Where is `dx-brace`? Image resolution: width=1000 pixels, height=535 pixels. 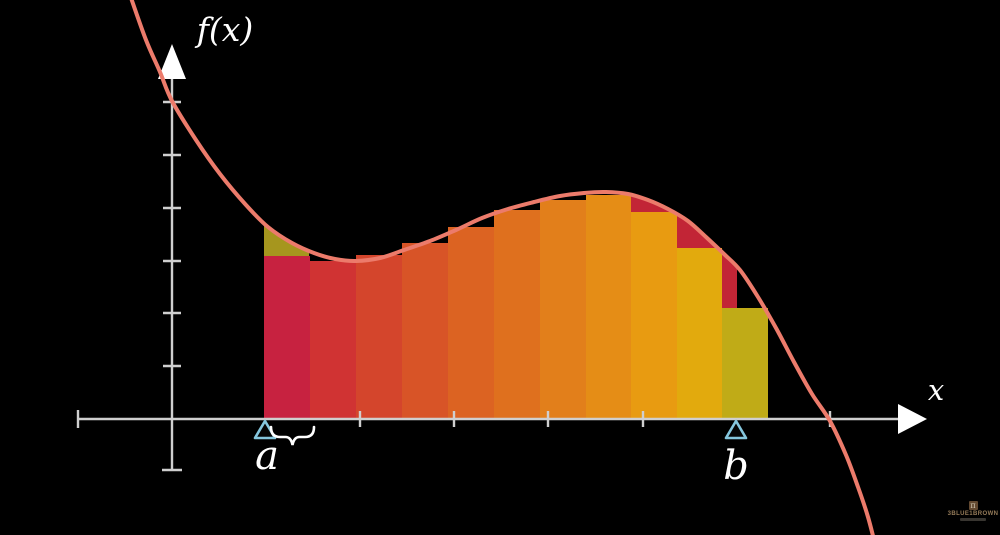
dx-brace is located at coordinates (292, 435).